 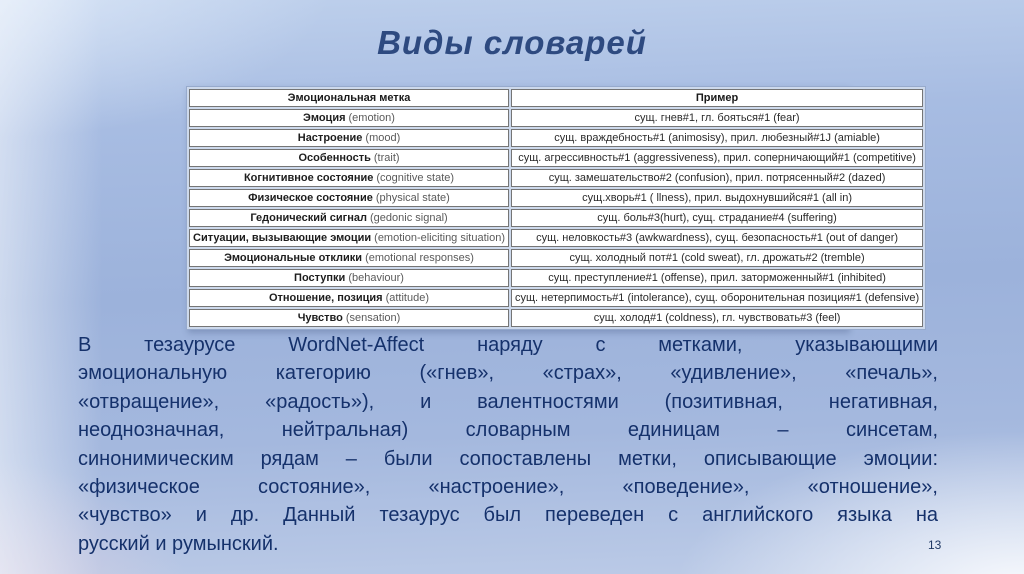 I want to click on emotion-label-cell: Поступки (behaviour), so click(x=349, y=278).